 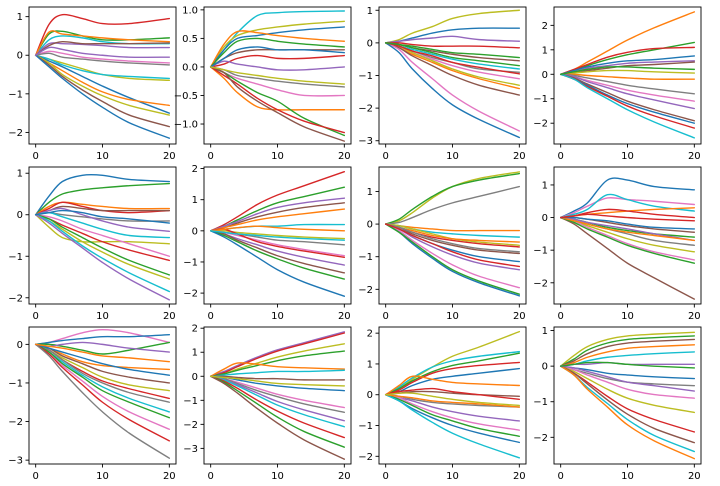 I want to click on subplot-11: 0 10 20 −2 −1 0 1 2, so click(x=442, y=404).